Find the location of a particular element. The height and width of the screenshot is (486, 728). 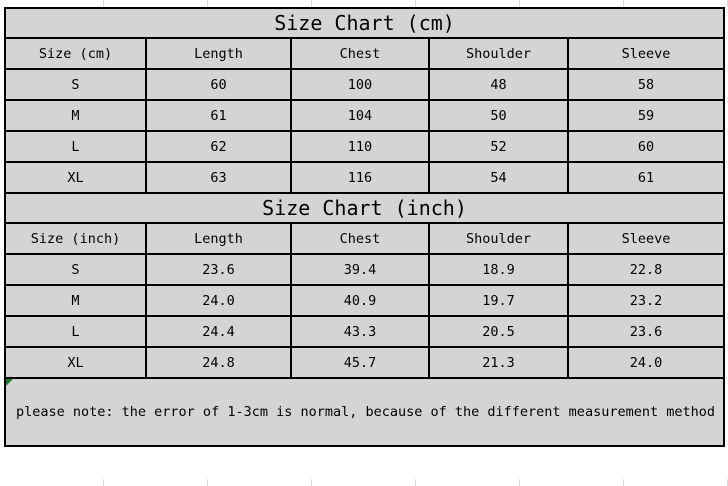

value-cell: 24.8 is located at coordinates (218, 362).